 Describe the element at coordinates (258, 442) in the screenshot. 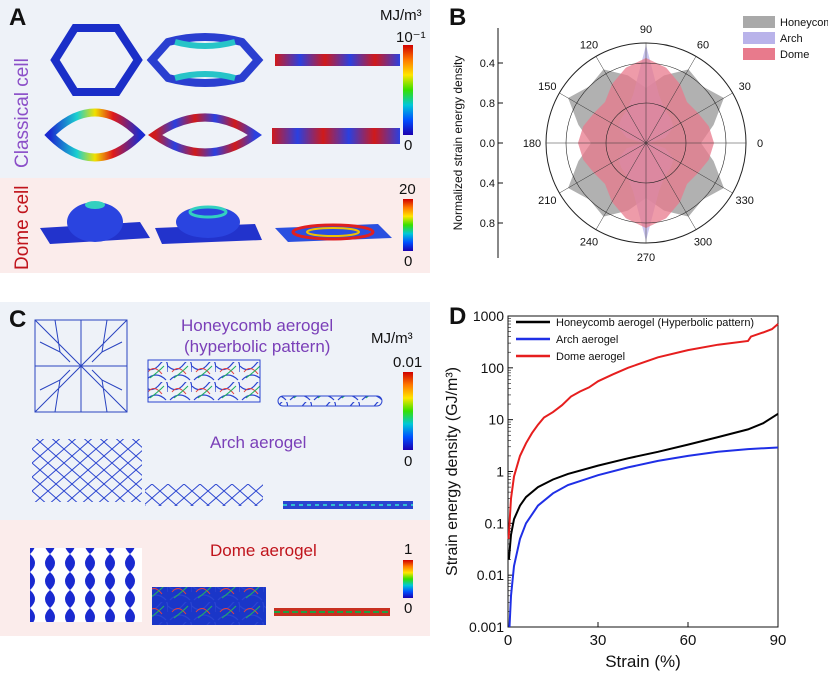

I see `arch-aerogel-title: Arch aerogel` at that location.